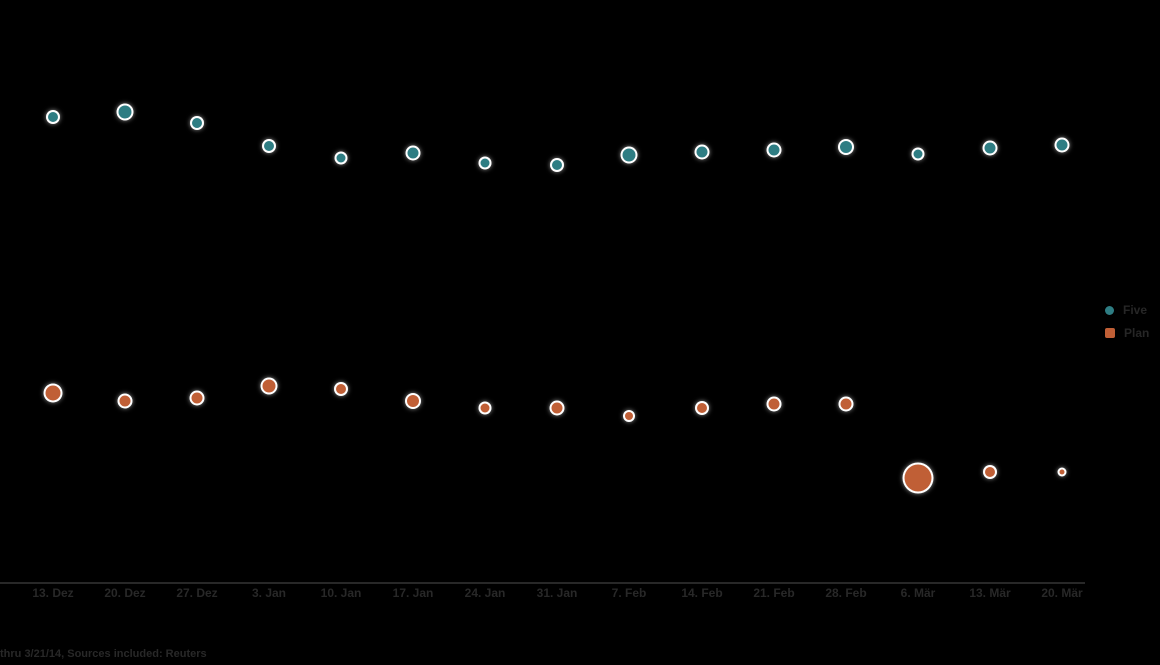  Describe the element at coordinates (918, 593) in the screenshot. I see `x-tick-label: 6. Mär` at that location.